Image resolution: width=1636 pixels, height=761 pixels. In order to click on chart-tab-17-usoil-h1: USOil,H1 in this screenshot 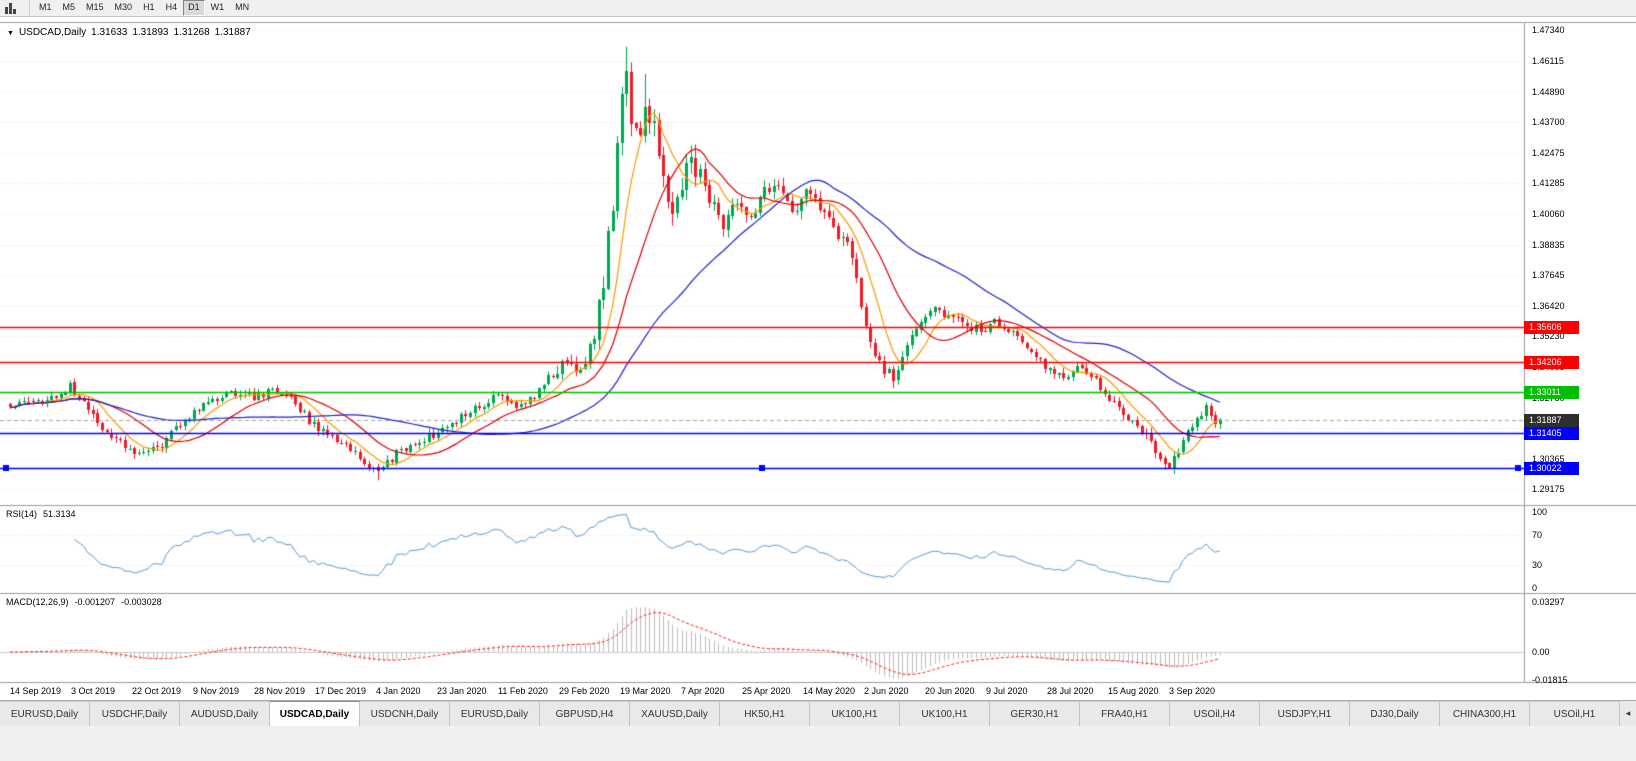, I will do `click(1575, 713)`.